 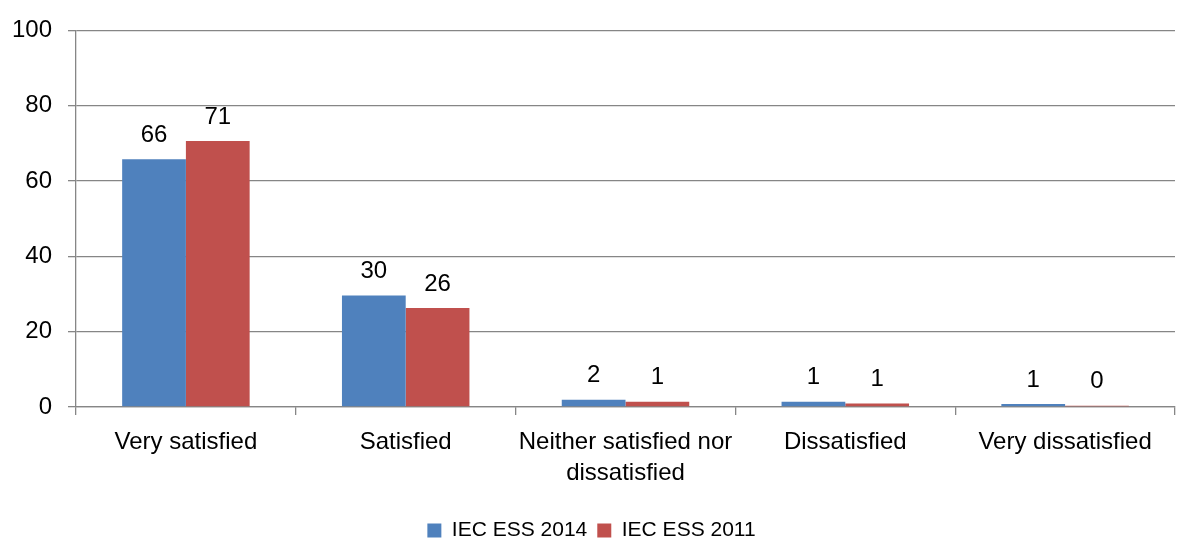 I want to click on x-tick-label: Satisfied, so click(x=405, y=440).